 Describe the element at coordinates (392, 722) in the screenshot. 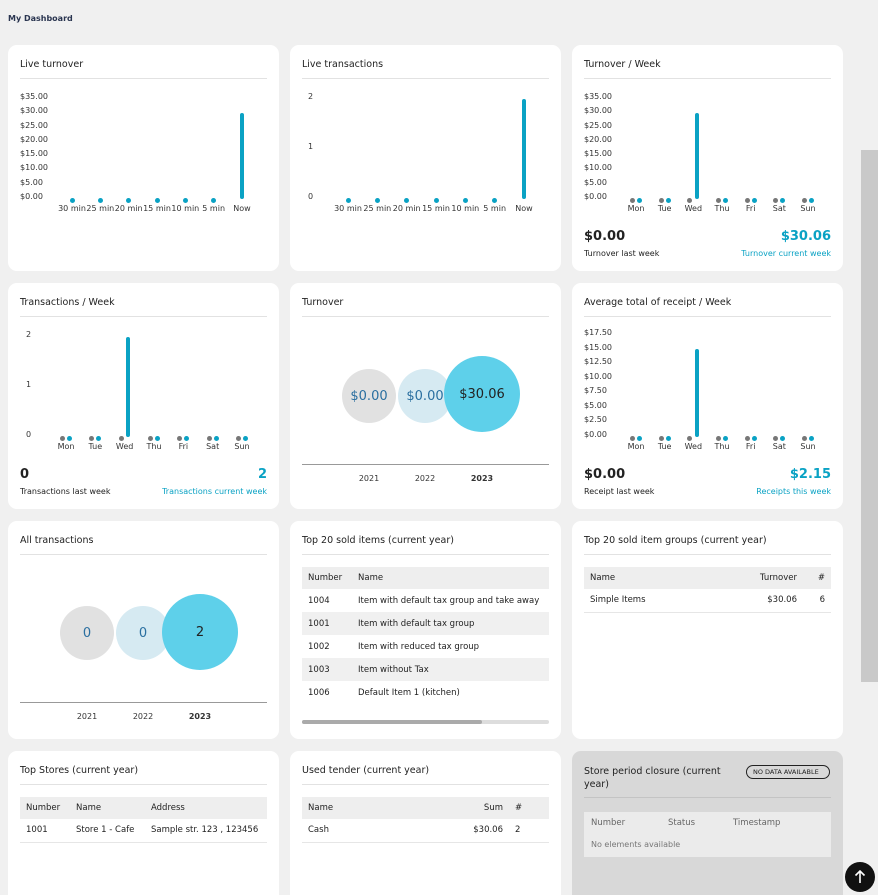

I see `scrollbar-thumb` at that location.